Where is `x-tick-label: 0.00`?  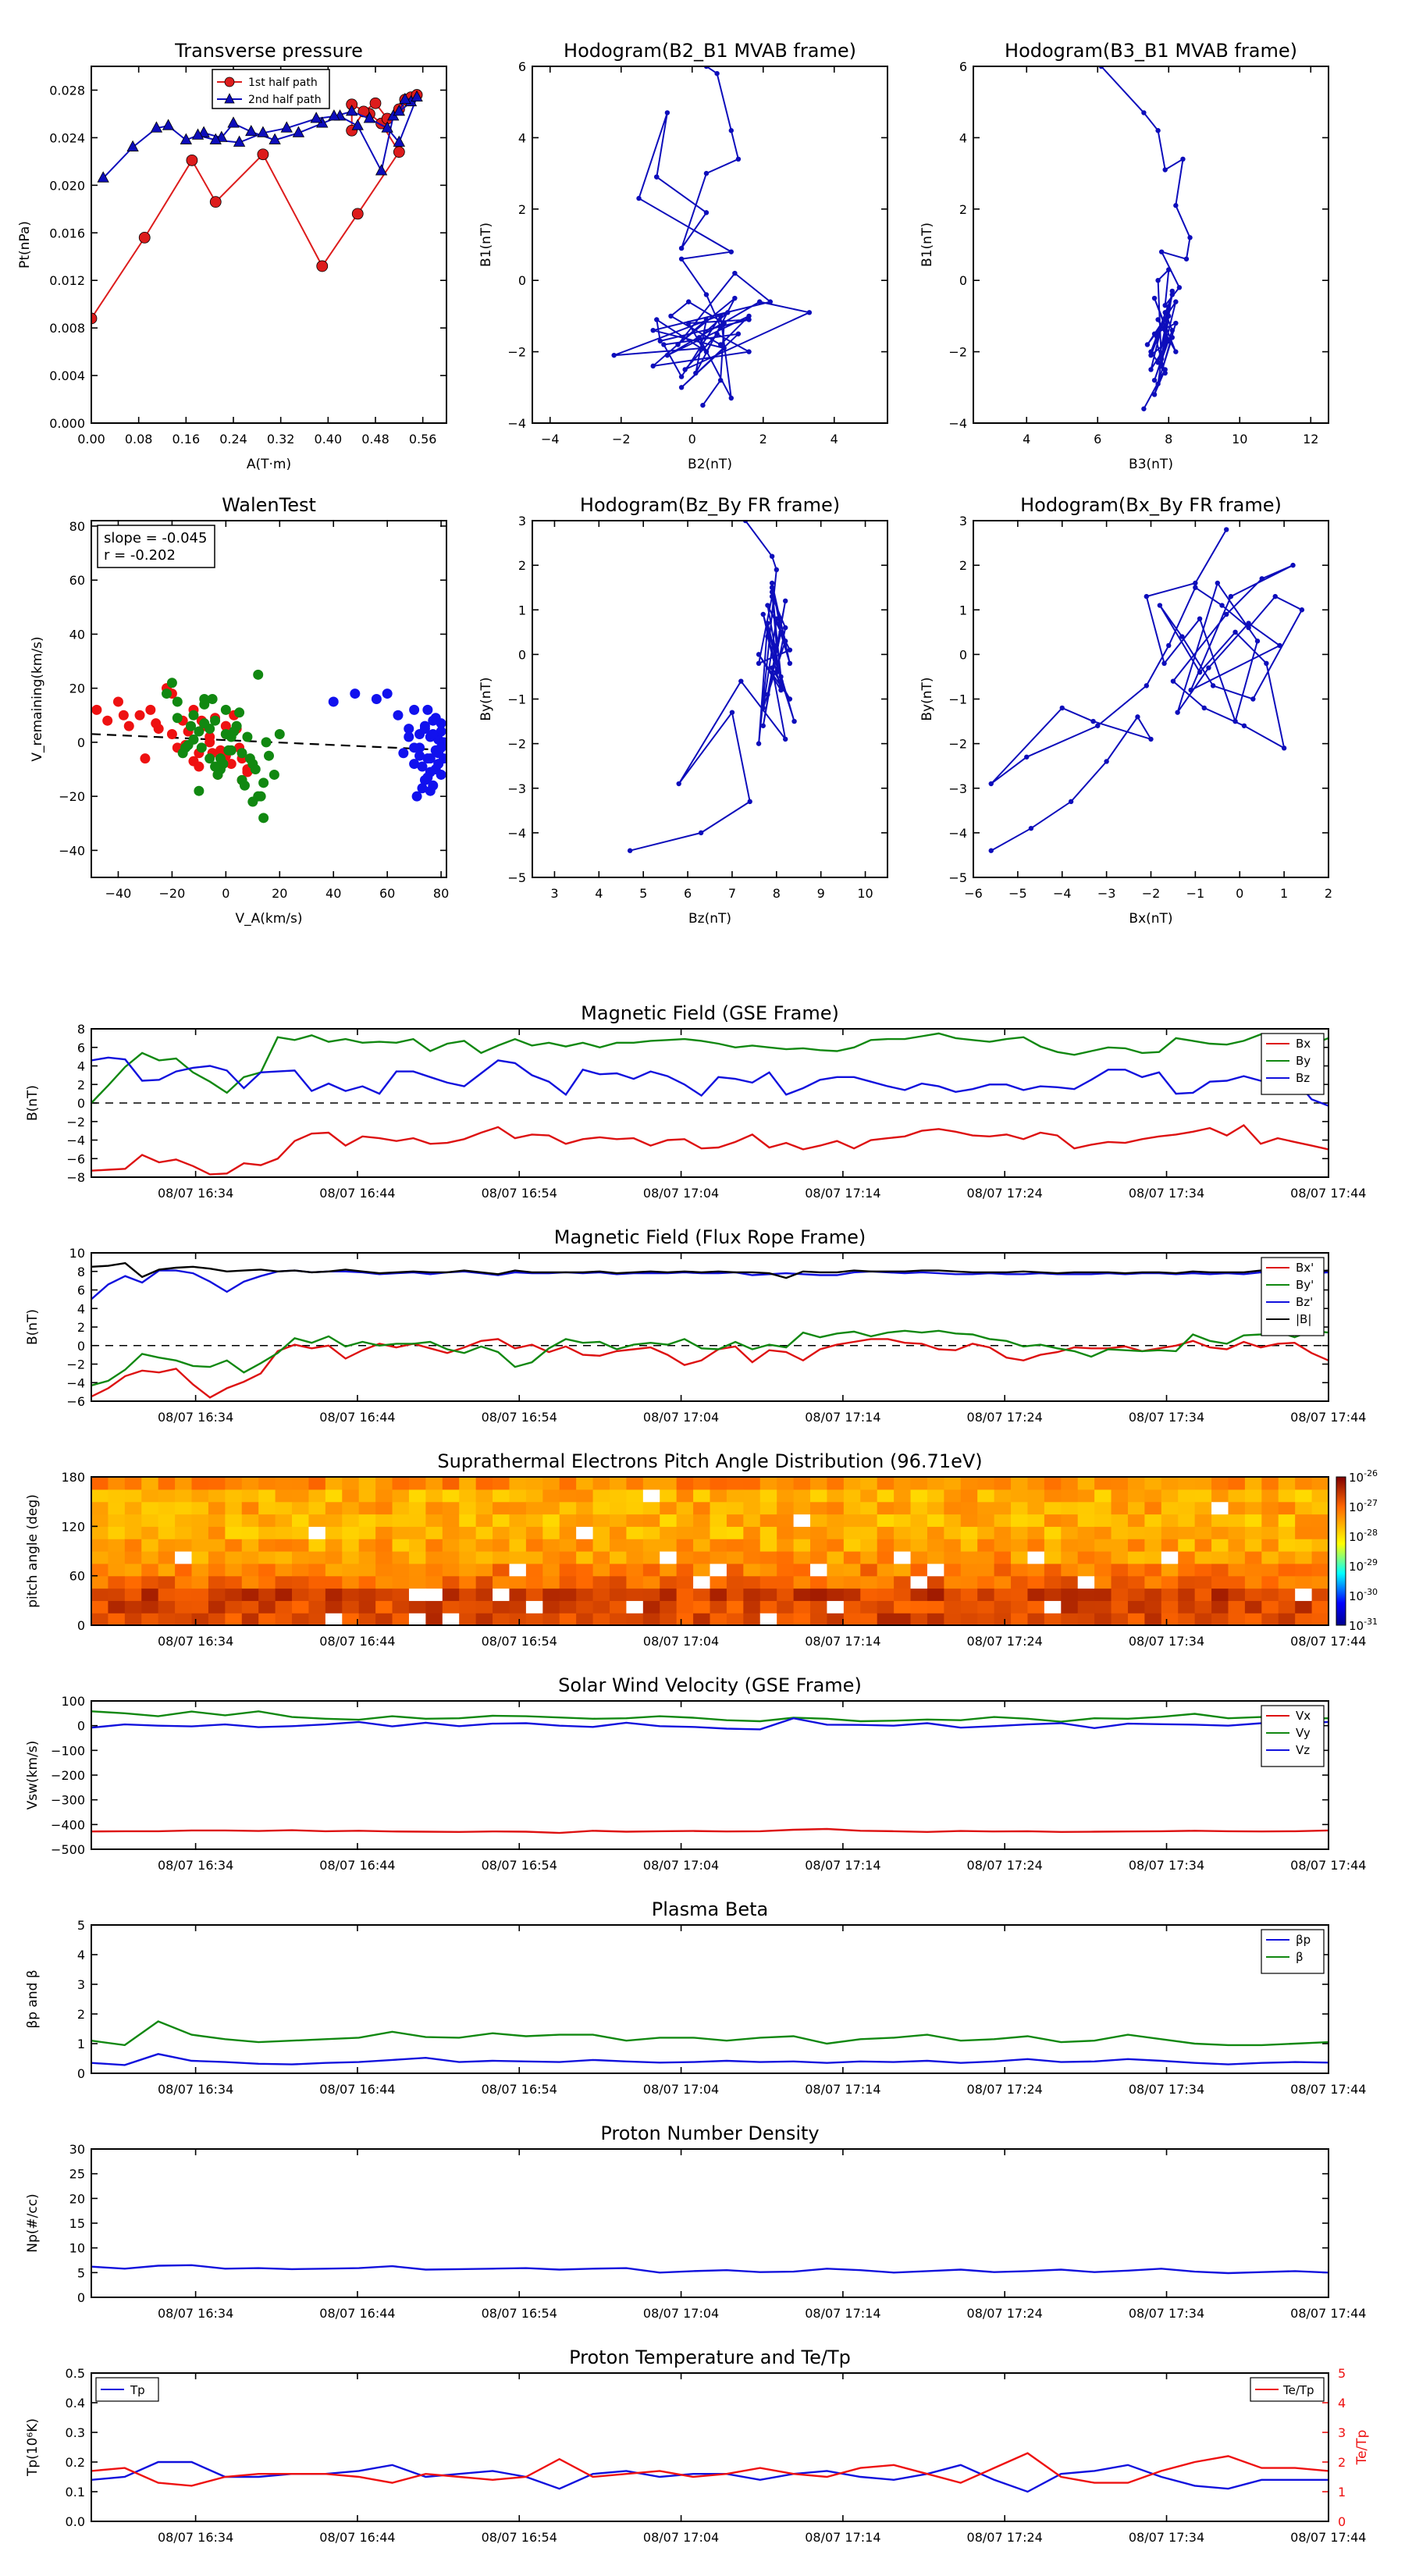 x-tick-label: 0.00 is located at coordinates (91, 439).